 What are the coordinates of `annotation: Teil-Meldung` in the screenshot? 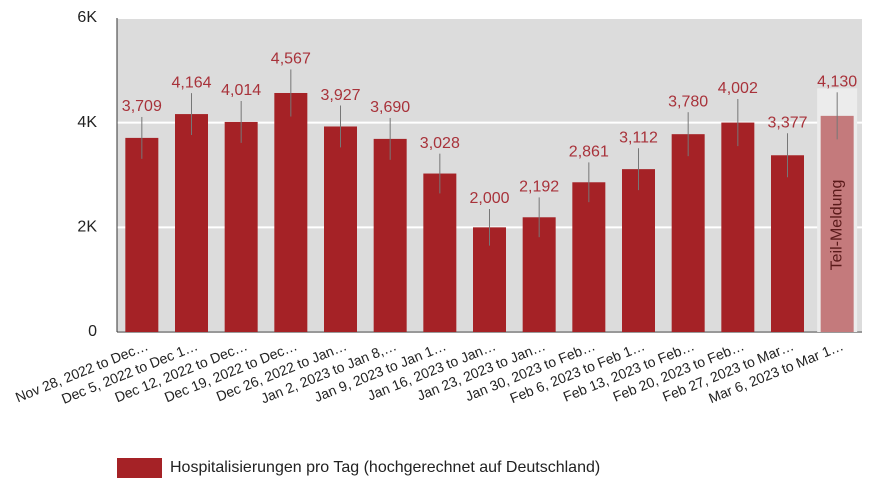 It's located at (836, 225).